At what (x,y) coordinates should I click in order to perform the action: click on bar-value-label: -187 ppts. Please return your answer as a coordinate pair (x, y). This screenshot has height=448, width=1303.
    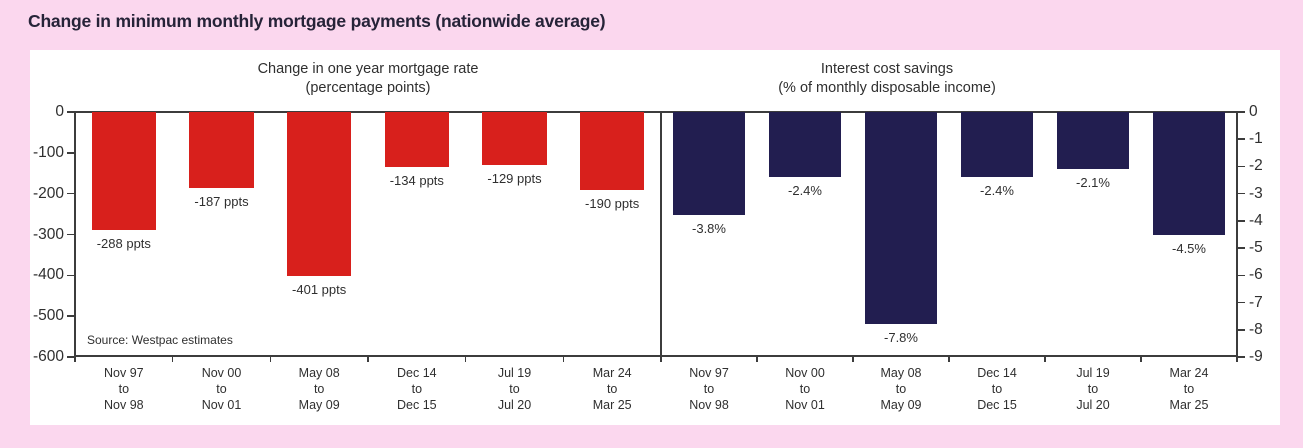
    Looking at the image, I should click on (221, 202).